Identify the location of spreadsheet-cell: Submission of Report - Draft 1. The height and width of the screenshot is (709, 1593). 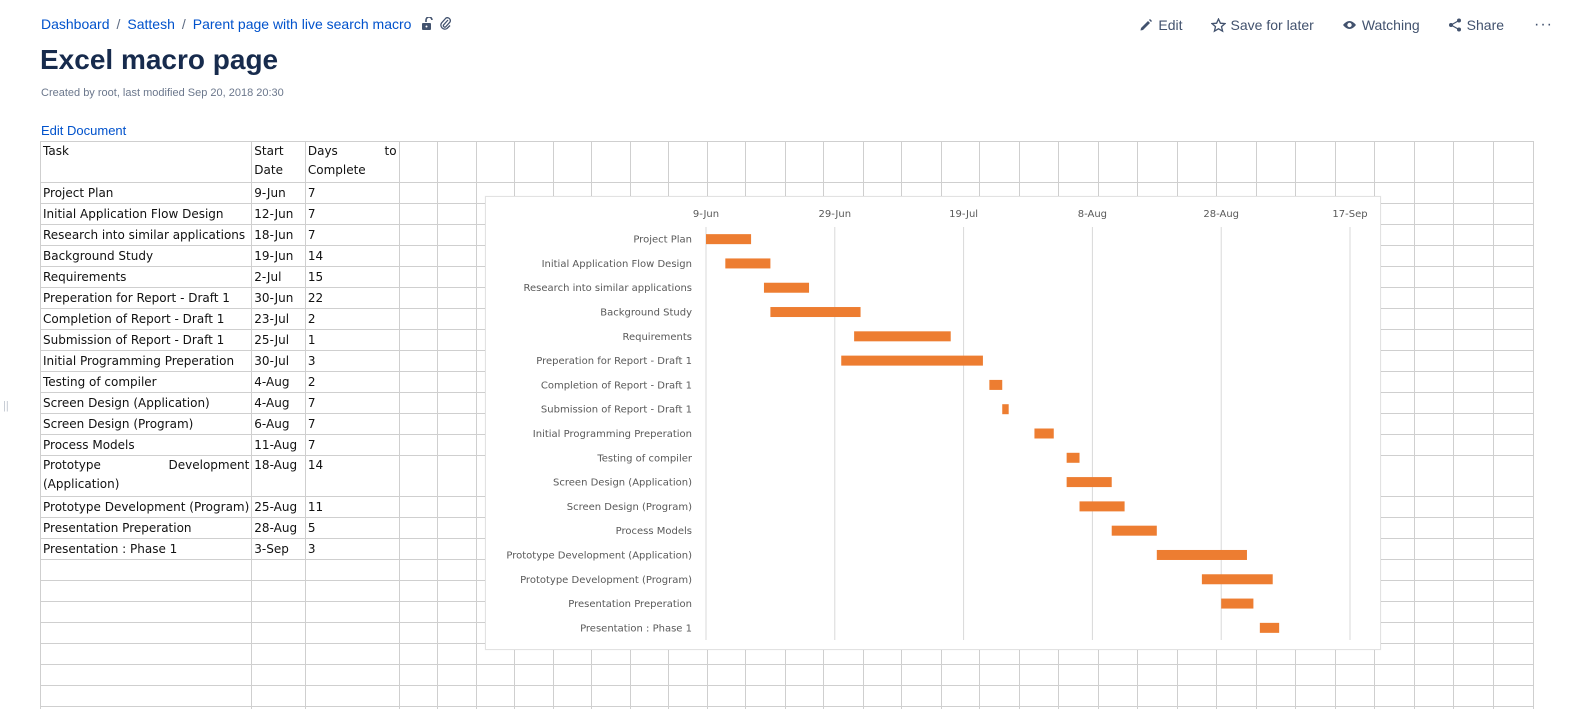
(146, 340).